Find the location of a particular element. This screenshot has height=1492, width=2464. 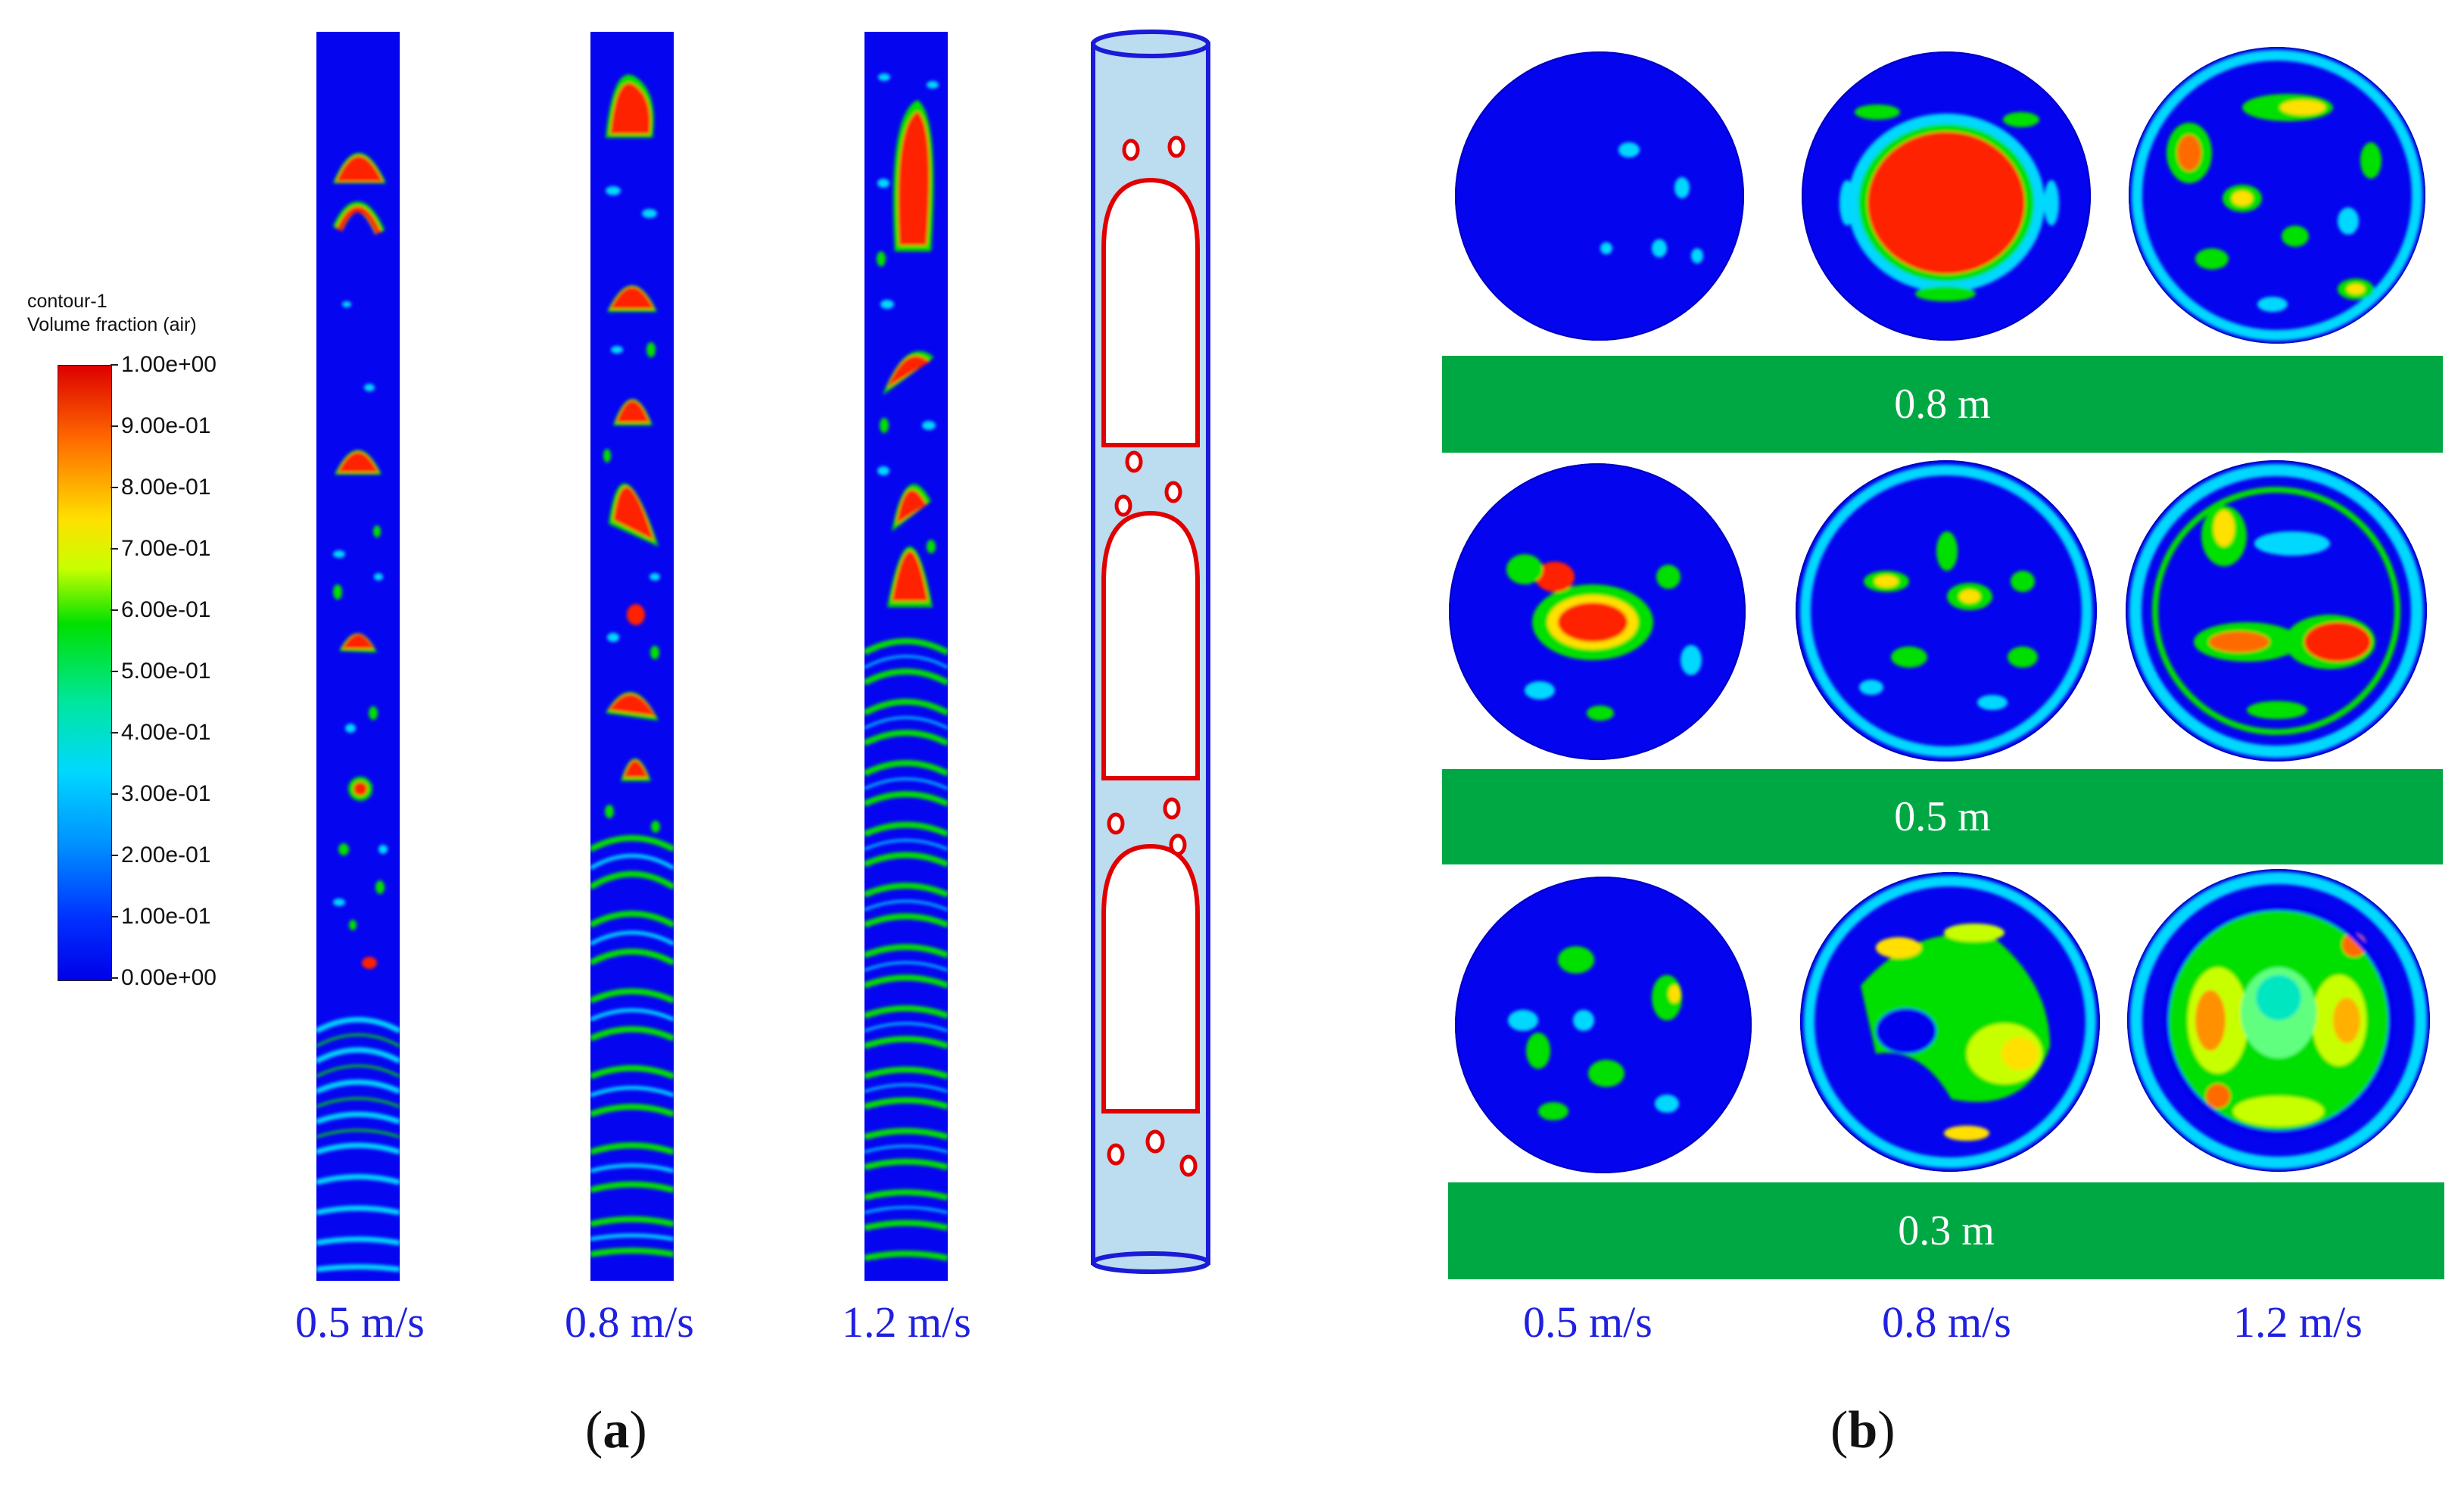

panel-b-speed-label: 0.5 m/s is located at coordinates (1588, 1322).